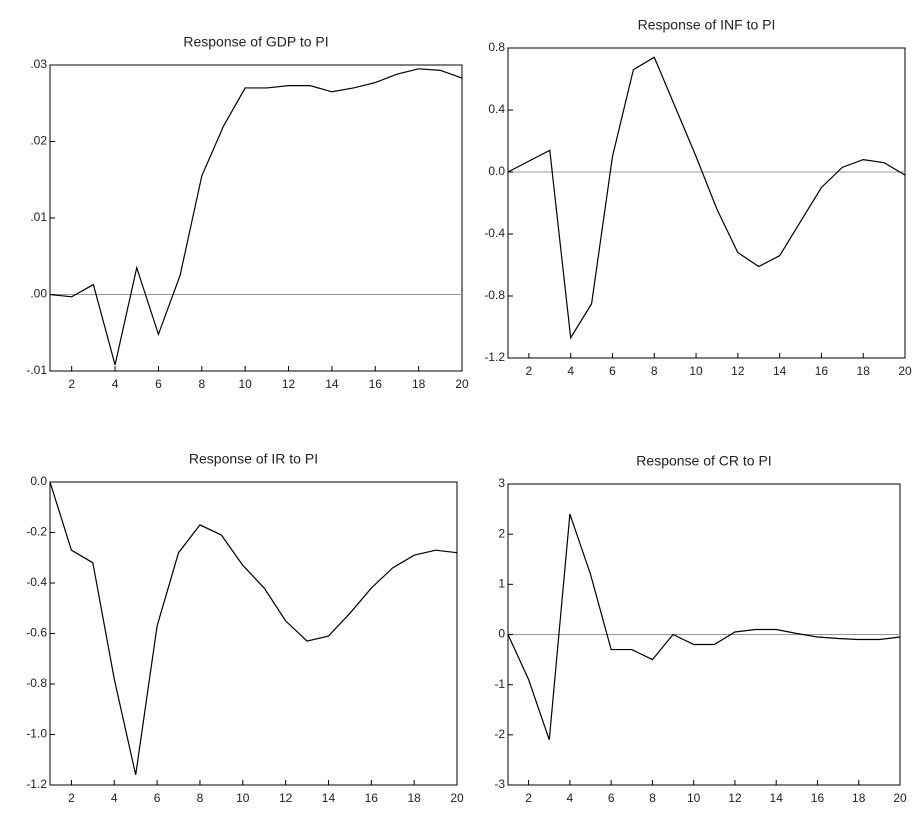 This screenshot has width=914, height=814. What do you see at coordinates (501, 634) in the screenshot?
I see `y-tick-label: 0` at bounding box center [501, 634].